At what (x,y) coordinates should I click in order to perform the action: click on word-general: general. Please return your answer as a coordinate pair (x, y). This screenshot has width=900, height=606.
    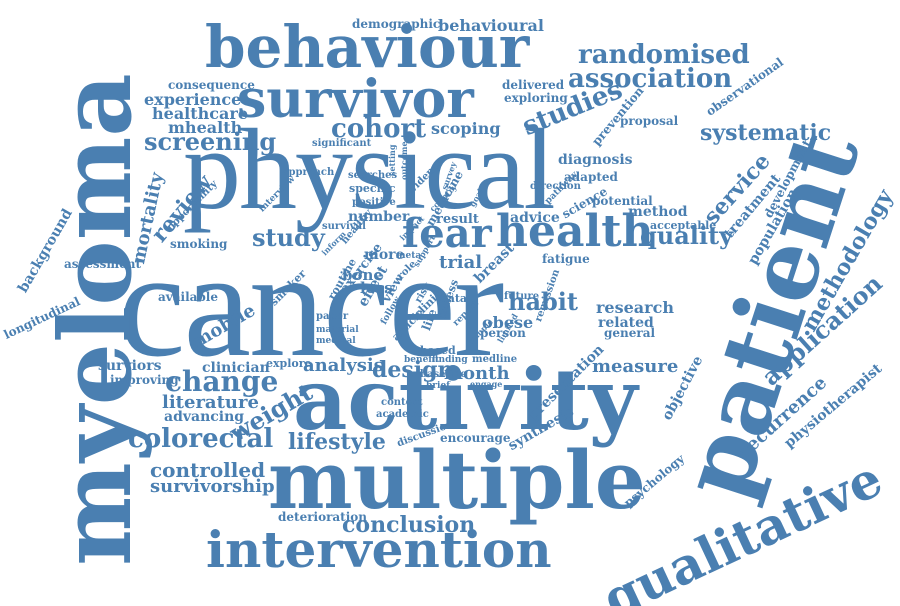
    Looking at the image, I should click on (630, 333).